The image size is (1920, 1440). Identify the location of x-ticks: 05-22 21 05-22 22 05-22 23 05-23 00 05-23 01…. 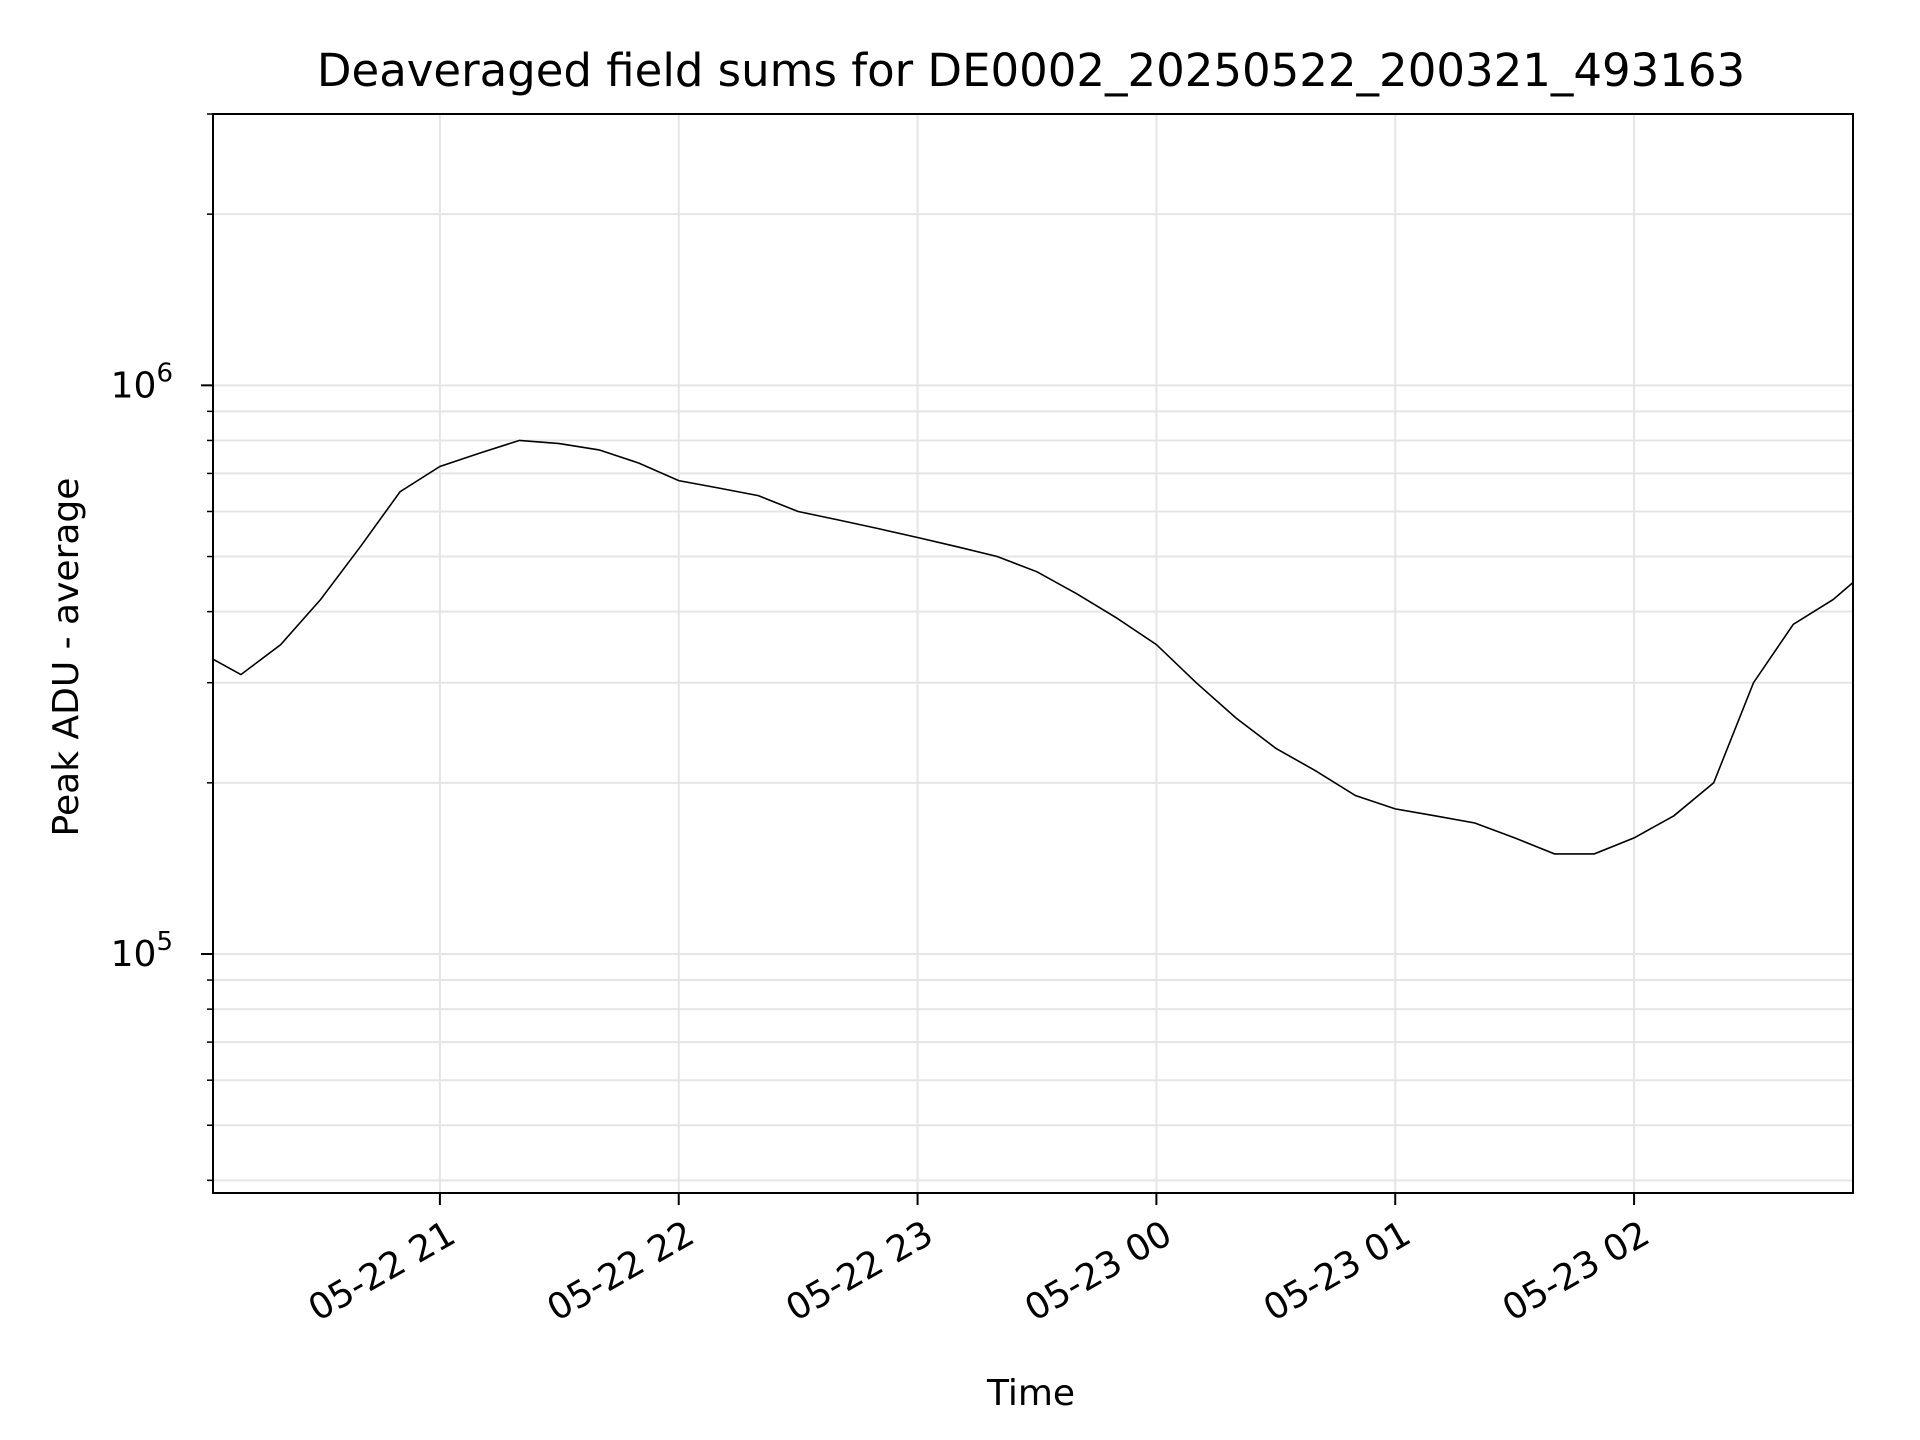
(979, 1261).